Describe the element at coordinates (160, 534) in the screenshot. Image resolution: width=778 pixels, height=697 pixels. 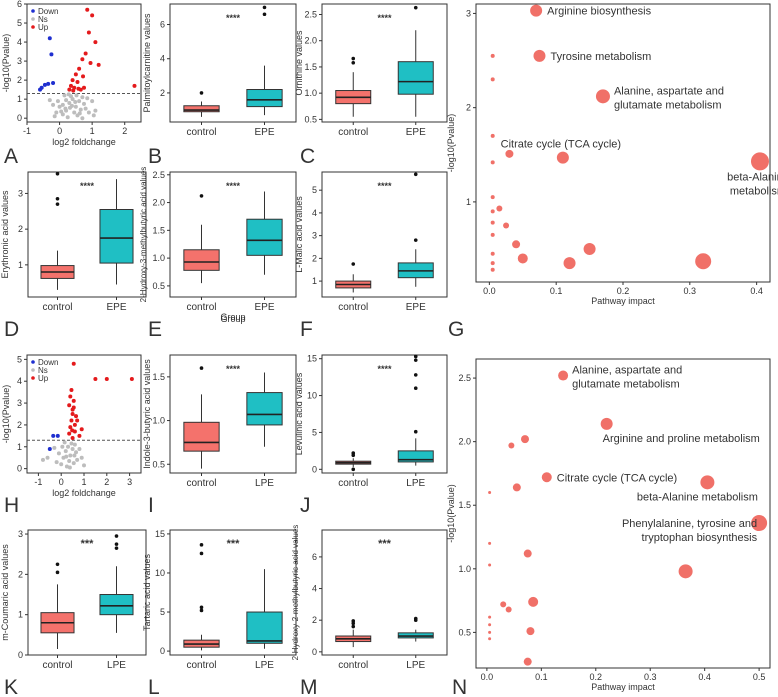
I see `y-tick-label: 15` at that location.